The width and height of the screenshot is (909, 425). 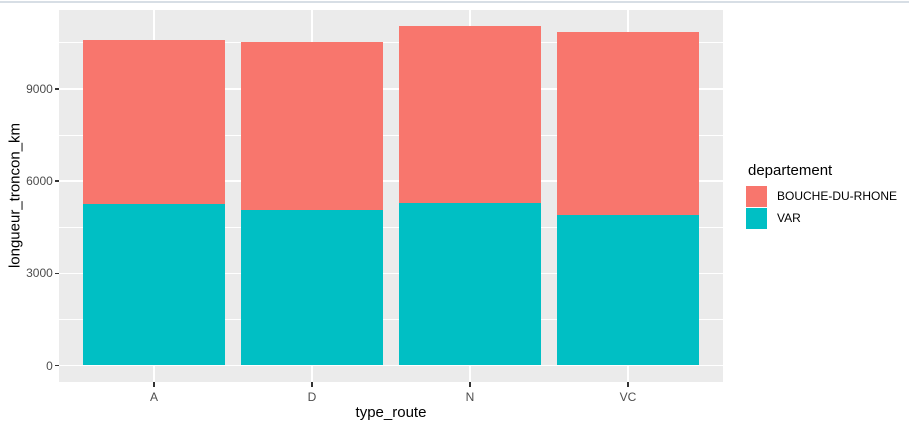 What do you see at coordinates (627, 290) in the screenshot?
I see `bar-segment-VAR-VC` at bounding box center [627, 290].